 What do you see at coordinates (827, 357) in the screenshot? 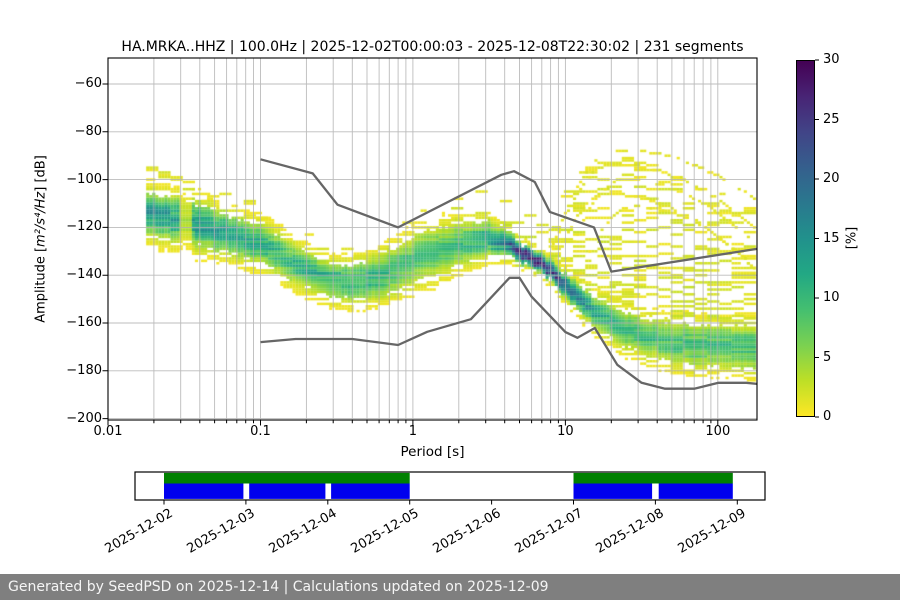
I see `colorbar-tick-label: 5` at bounding box center [827, 357].